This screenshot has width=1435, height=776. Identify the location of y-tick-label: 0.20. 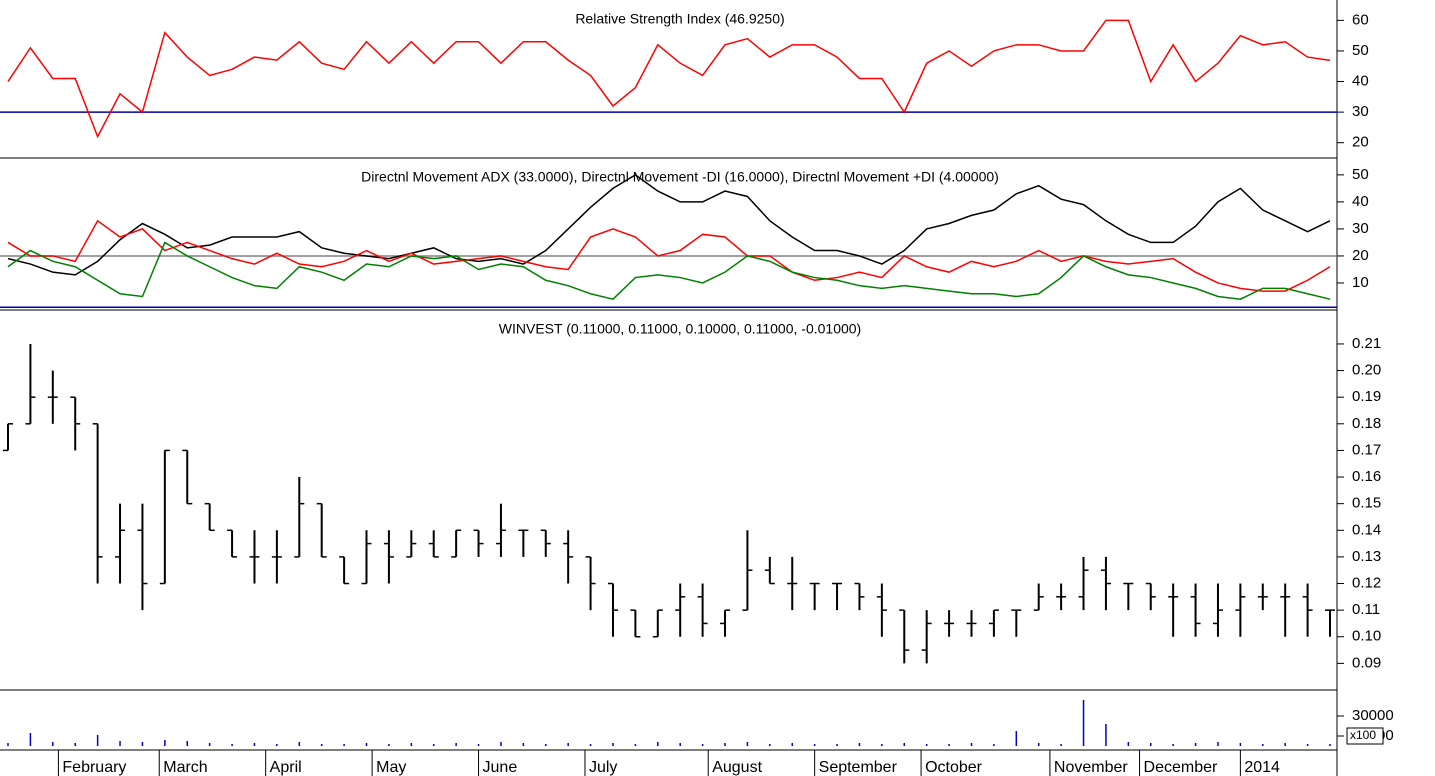
(1366, 370).